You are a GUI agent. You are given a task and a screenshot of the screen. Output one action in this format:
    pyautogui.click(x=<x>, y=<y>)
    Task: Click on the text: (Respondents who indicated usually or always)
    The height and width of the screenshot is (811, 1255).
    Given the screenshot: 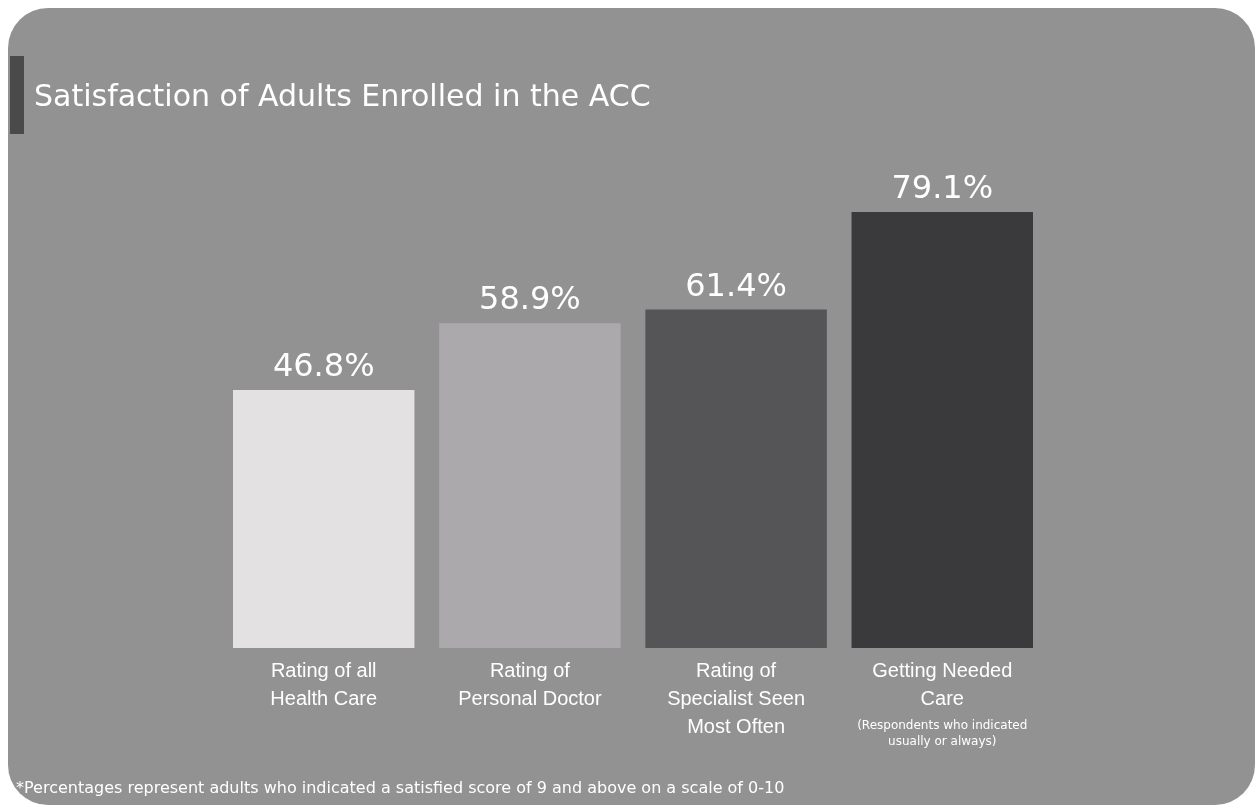 What is the action you would take?
    pyautogui.click(x=942, y=733)
    